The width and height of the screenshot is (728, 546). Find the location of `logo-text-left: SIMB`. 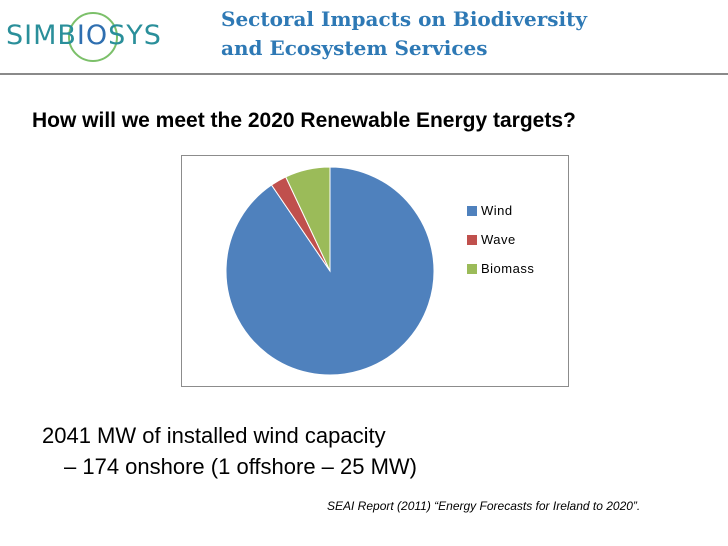

logo-text-left: SIMB is located at coordinates (41, 35).